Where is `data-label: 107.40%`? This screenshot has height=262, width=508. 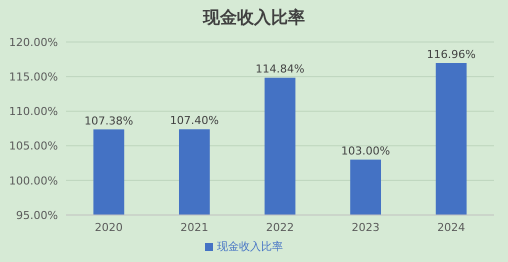
data-label: 107.40% is located at coordinates (194, 121).